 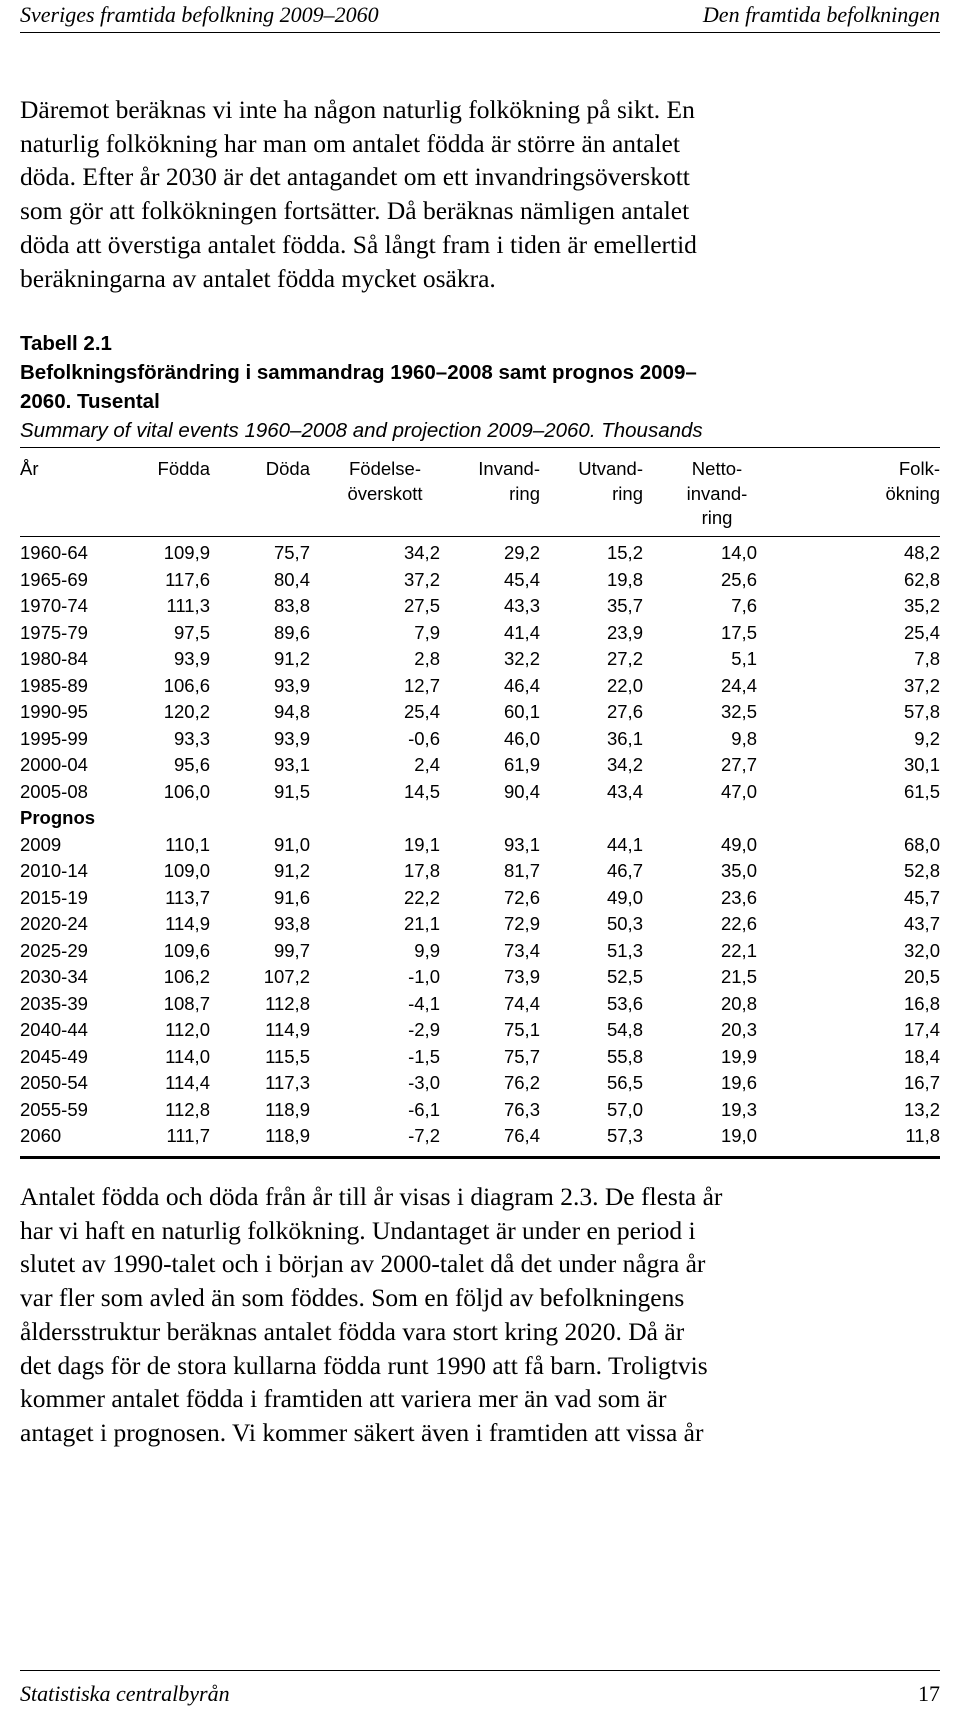 What do you see at coordinates (624, 870) in the screenshot?
I see `value-cell: 46,7` at bounding box center [624, 870].